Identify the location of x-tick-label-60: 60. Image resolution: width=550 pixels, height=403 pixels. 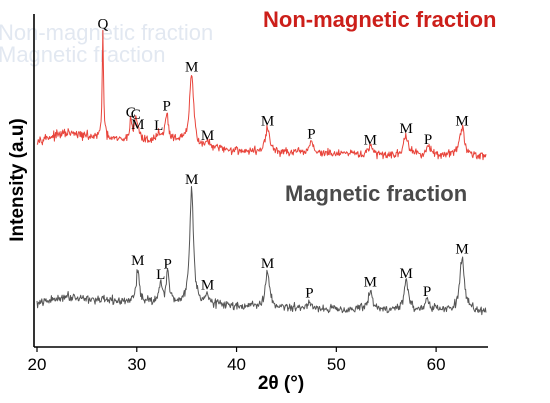
(436, 364).